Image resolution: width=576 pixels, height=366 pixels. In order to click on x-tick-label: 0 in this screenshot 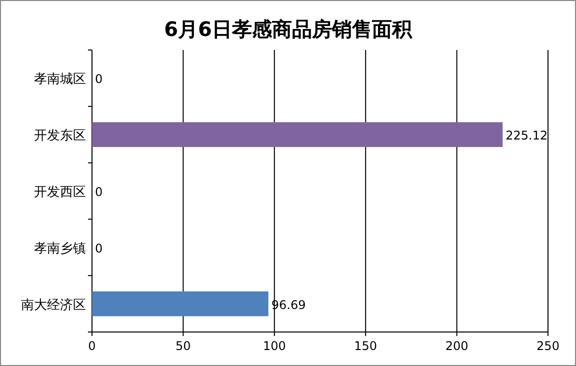, I will do `click(92, 346)`.